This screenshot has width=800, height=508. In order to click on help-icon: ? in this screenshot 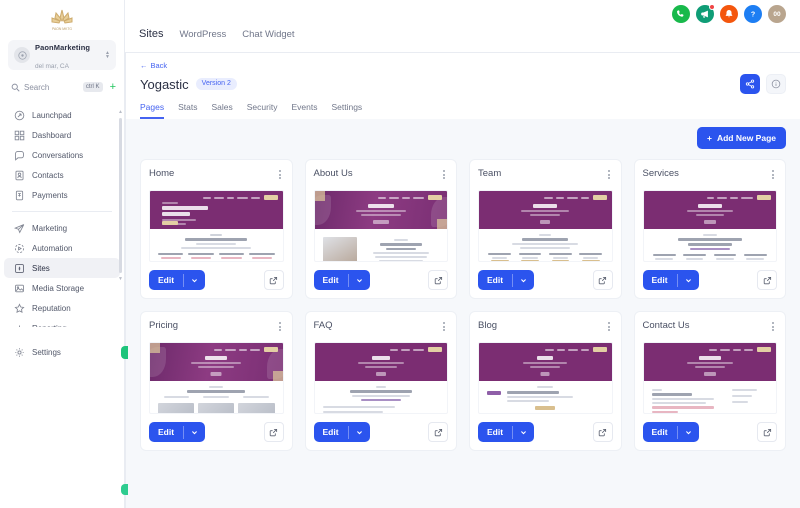, I will do `click(753, 14)`.